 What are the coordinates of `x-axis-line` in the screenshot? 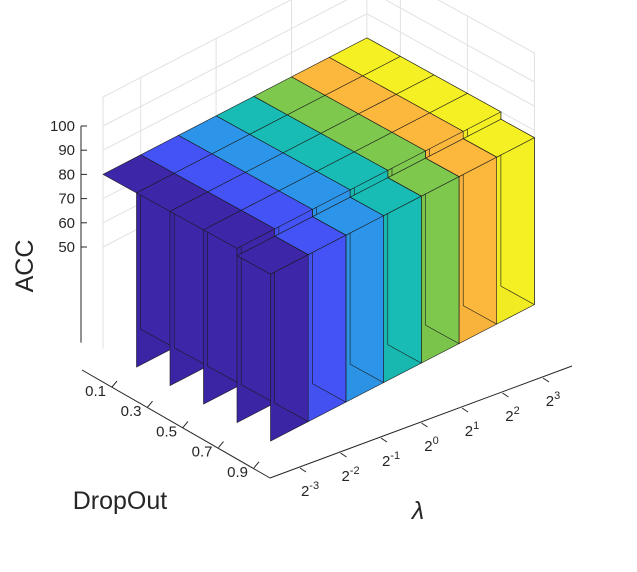 It's located at (176, 424).